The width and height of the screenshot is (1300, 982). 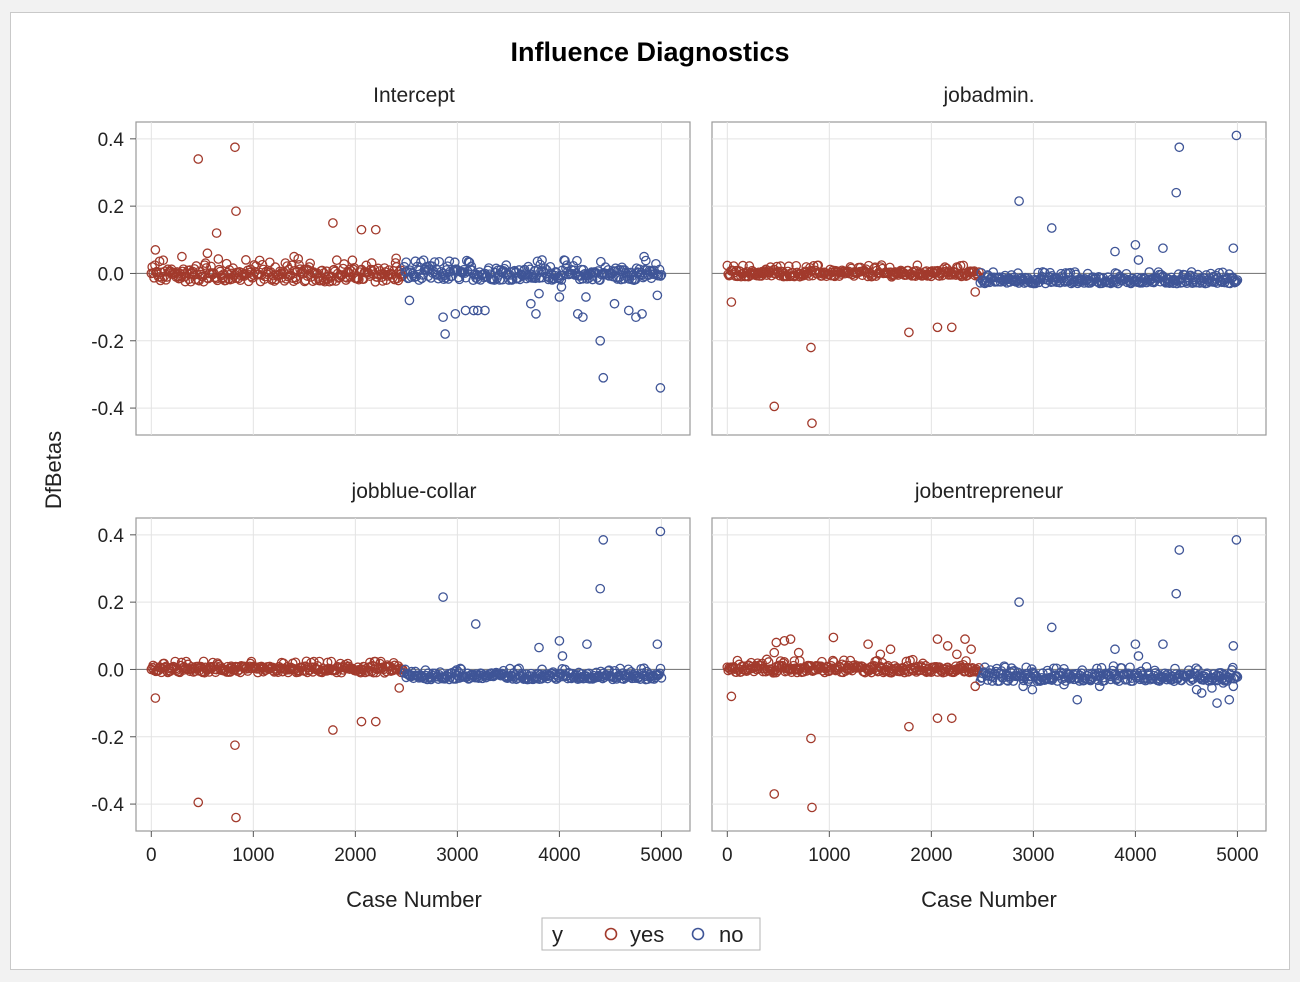 What do you see at coordinates (989, 899) in the screenshot?
I see `x-axis-label-right: Case Number` at bounding box center [989, 899].